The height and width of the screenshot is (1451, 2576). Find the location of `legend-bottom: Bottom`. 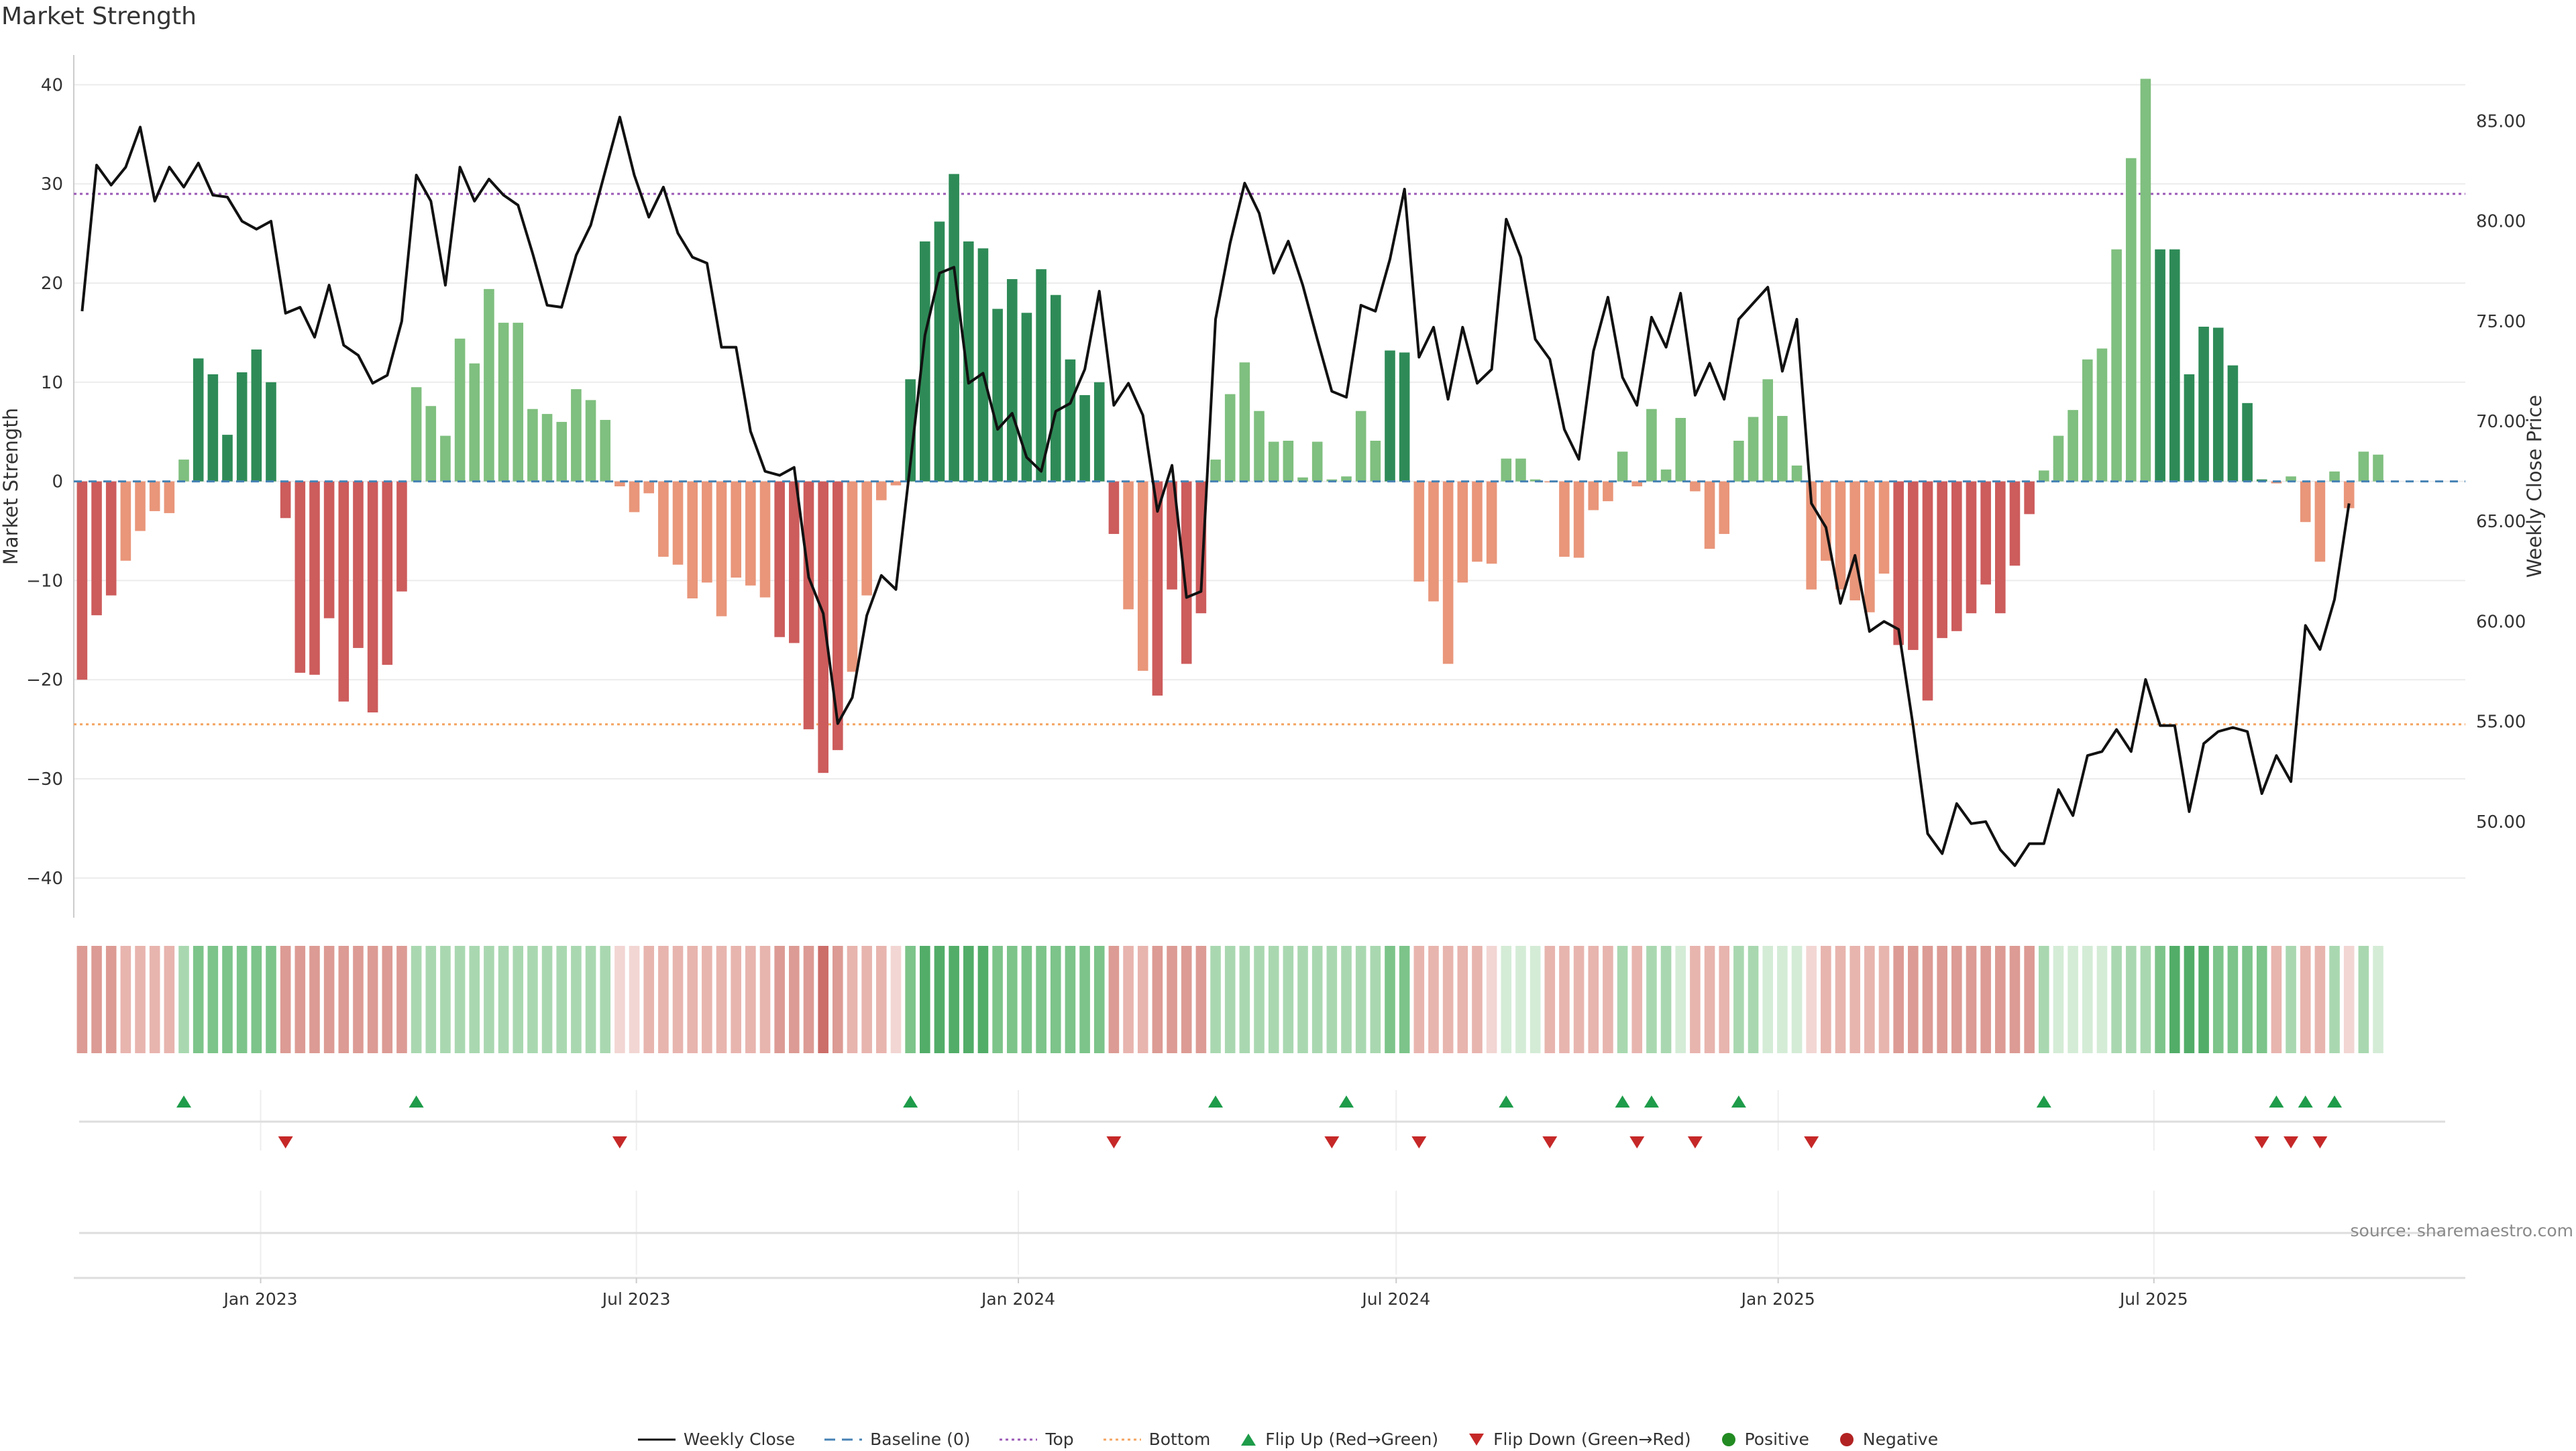

legend-bottom: Bottom is located at coordinates (1156, 1439).